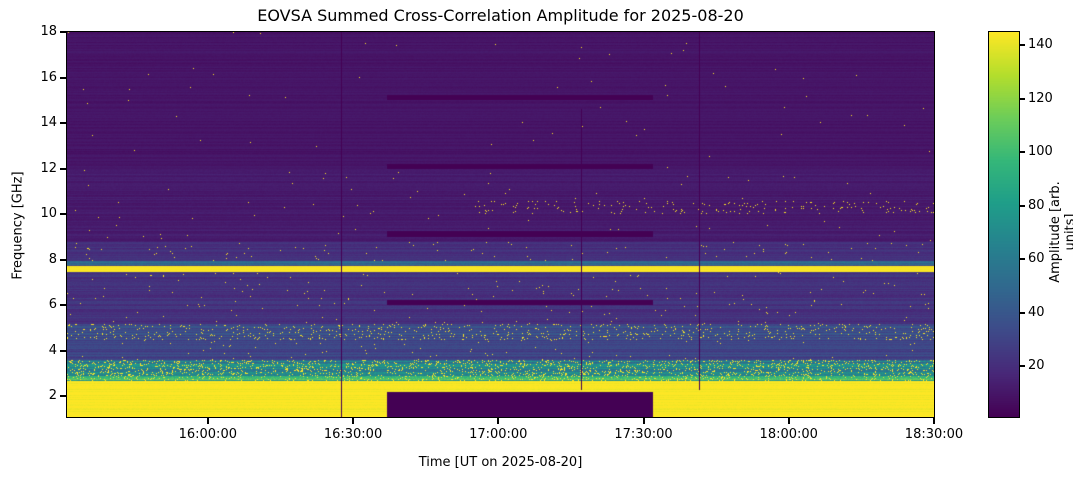  What do you see at coordinates (643, 434) in the screenshot?
I see `x-tick-label: 17:30:00` at bounding box center [643, 434].